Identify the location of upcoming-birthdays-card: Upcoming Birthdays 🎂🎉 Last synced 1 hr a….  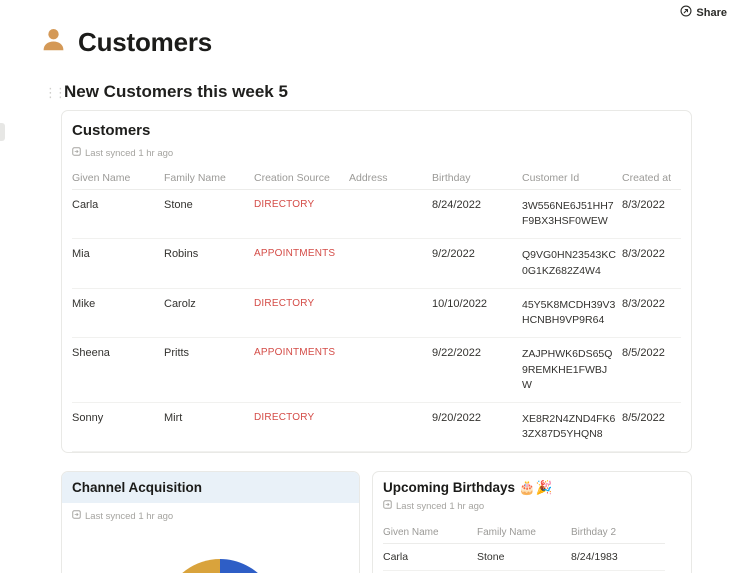
(532, 522).